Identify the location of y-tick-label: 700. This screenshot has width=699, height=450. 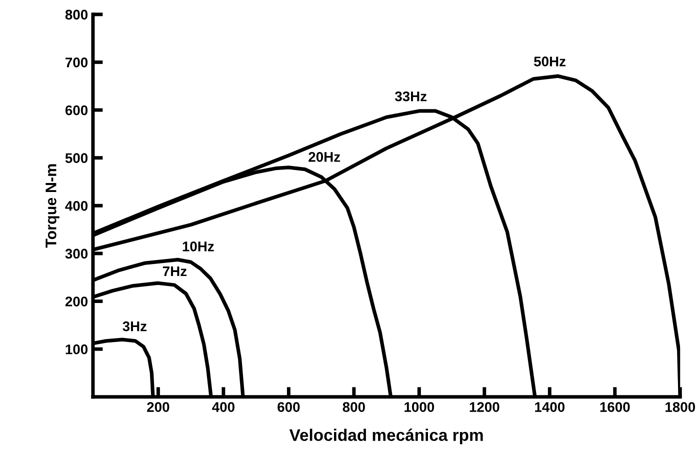
(77, 63).